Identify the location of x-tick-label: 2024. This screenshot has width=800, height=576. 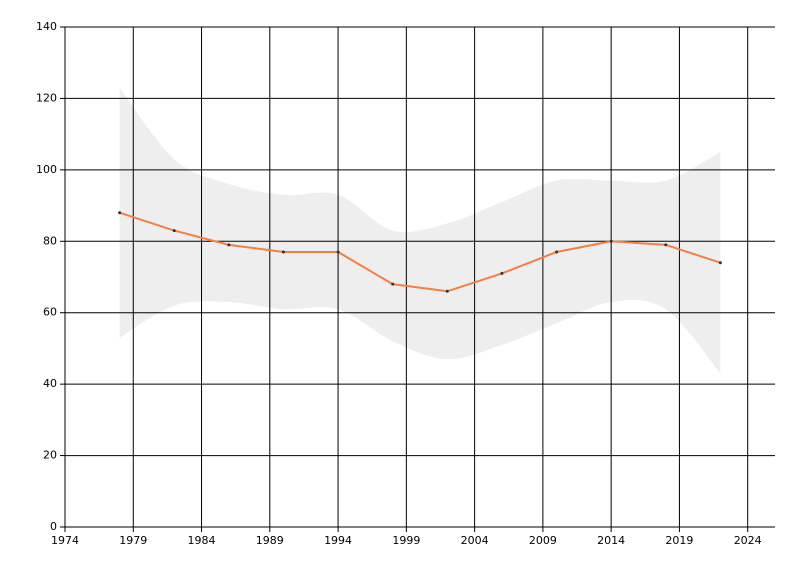
(748, 540).